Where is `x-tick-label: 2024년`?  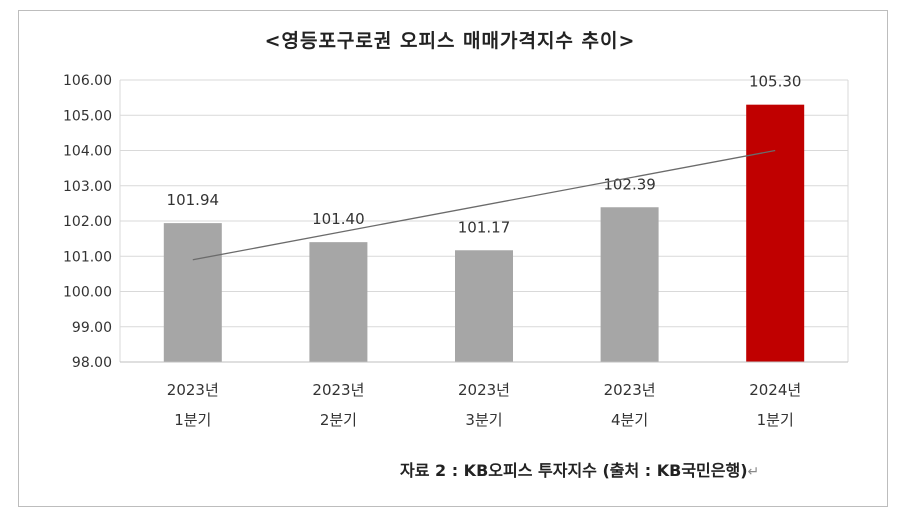
x-tick-label: 2024년 is located at coordinates (775, 390).